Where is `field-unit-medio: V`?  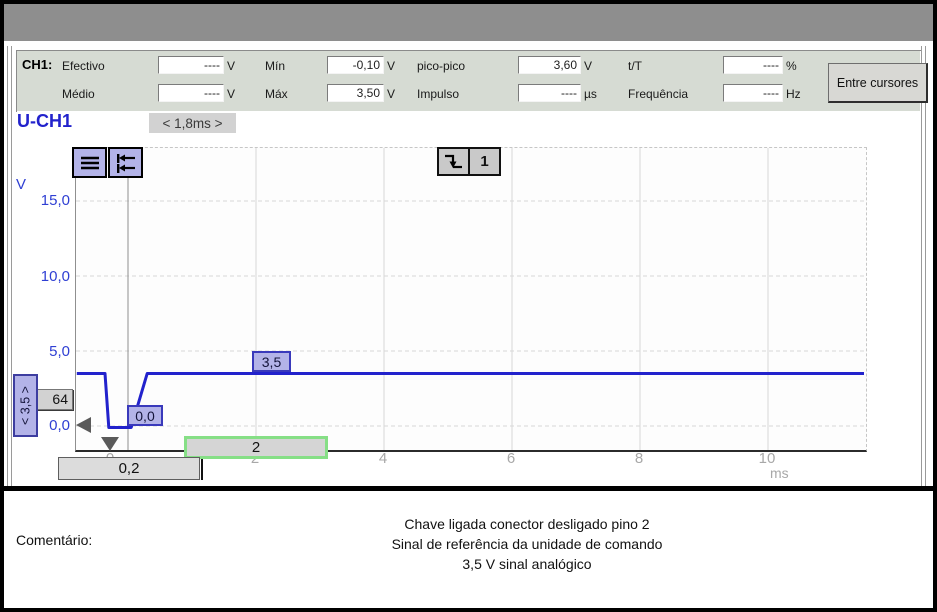 field-unit-medio: V is located at coordinates (231, 94).